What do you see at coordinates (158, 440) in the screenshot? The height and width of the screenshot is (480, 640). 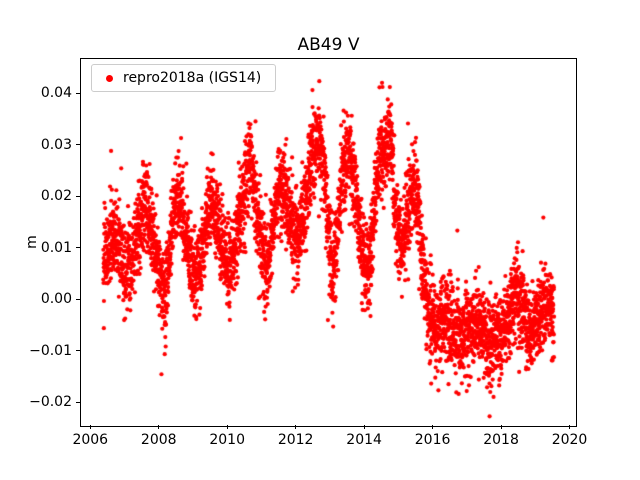 I see `x-tick-label: 2008` at bounding box center [158, 440].